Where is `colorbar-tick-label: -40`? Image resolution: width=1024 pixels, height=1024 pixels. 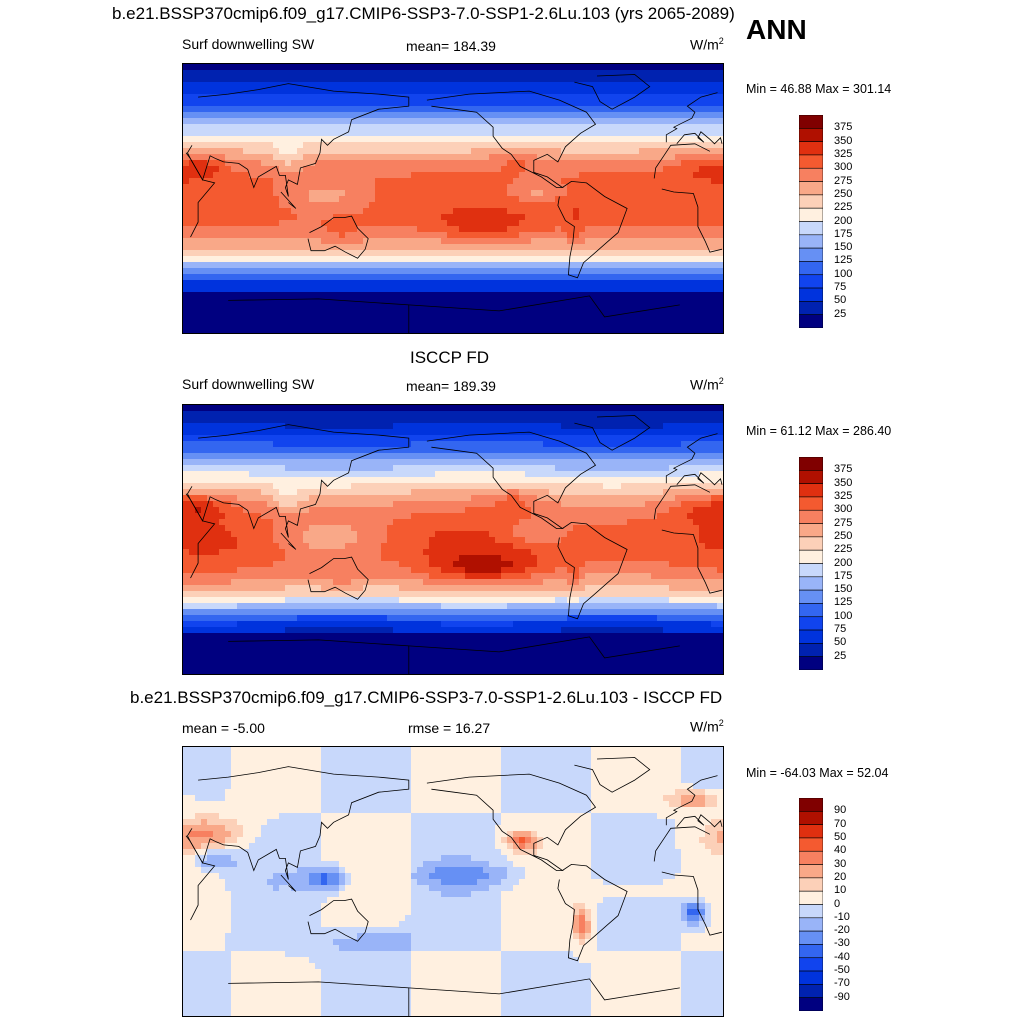
colorbar-tick-label: -40 is located at coordinates (842, 956).